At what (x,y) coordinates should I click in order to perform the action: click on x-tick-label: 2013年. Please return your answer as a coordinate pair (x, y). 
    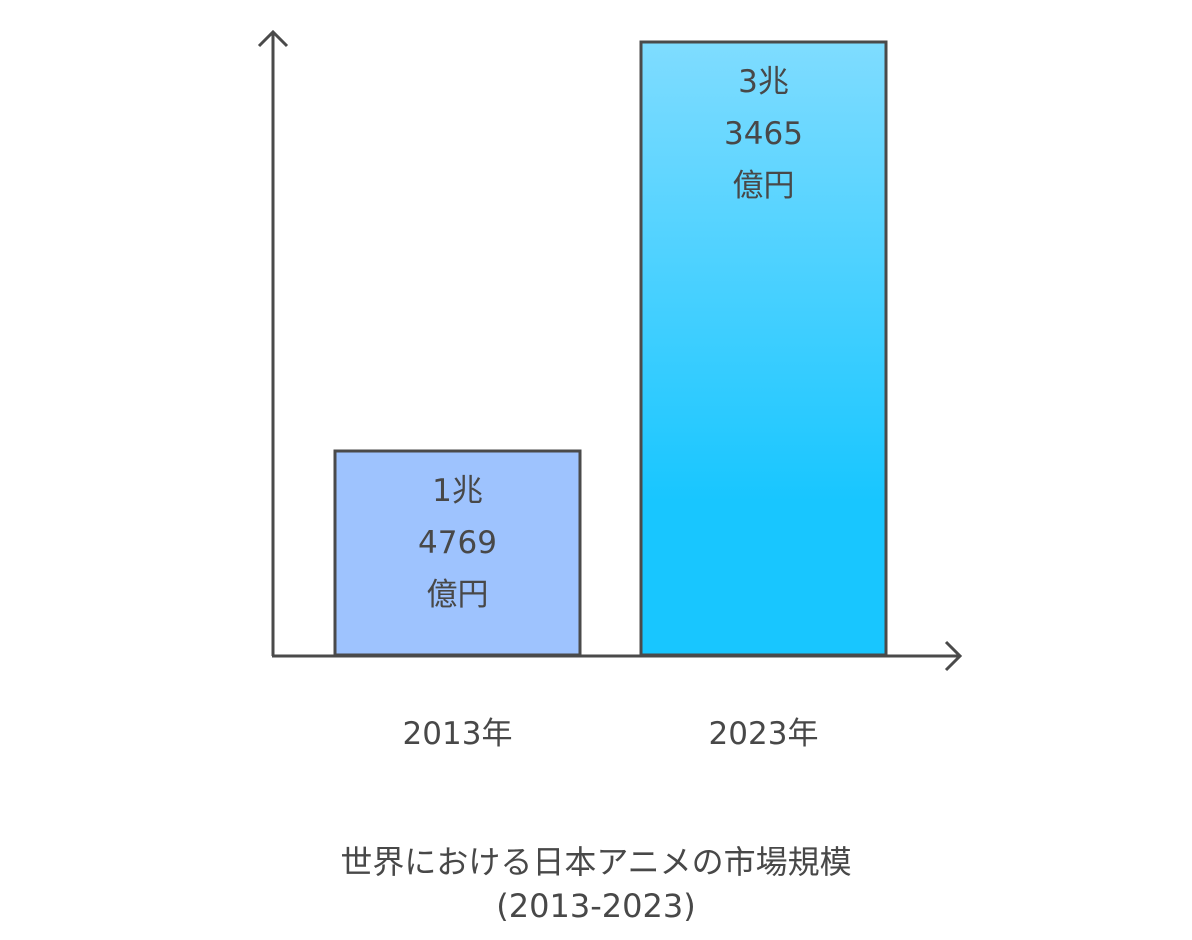
    Looking at the image, I should click on (458, 734).